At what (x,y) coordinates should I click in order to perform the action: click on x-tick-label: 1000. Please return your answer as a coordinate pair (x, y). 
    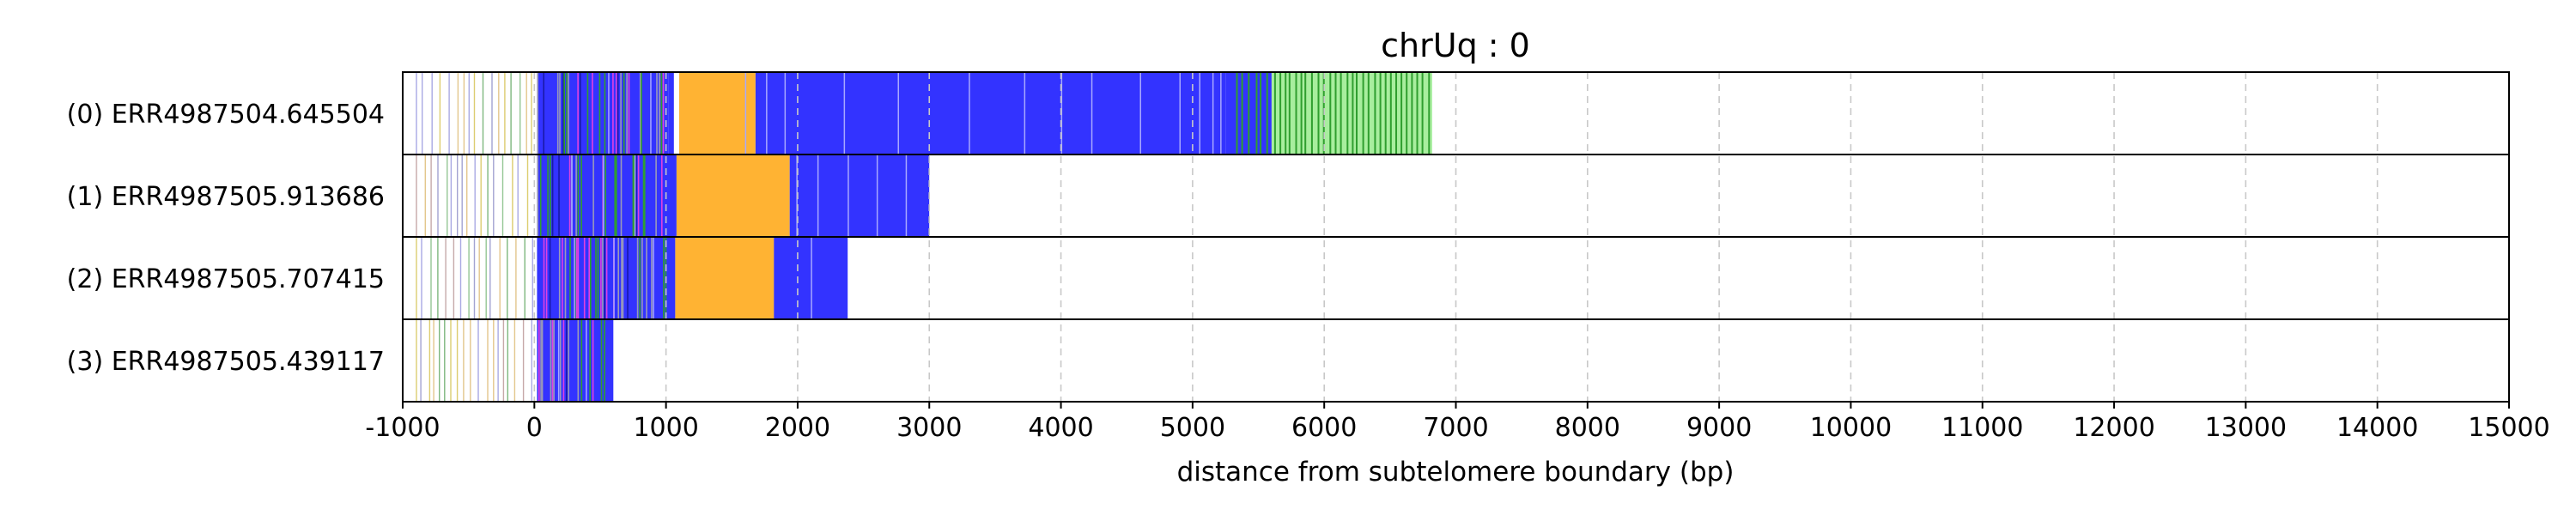
    Looking at the image, I should click on (665, 428).